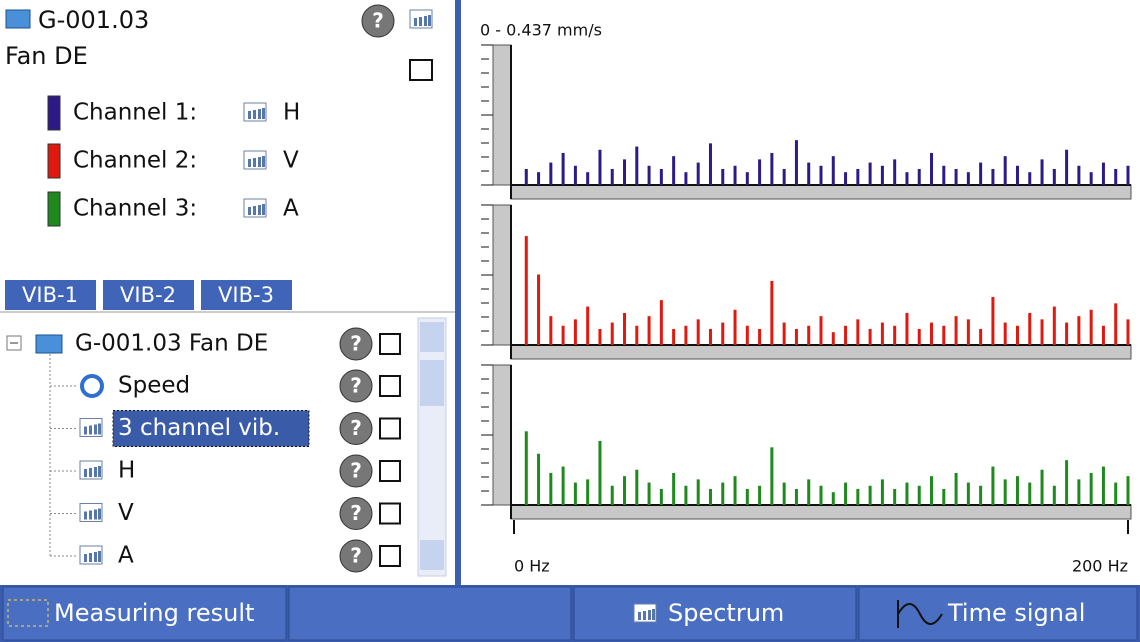  I want to click on scroll-thumb, so click(432, 383).